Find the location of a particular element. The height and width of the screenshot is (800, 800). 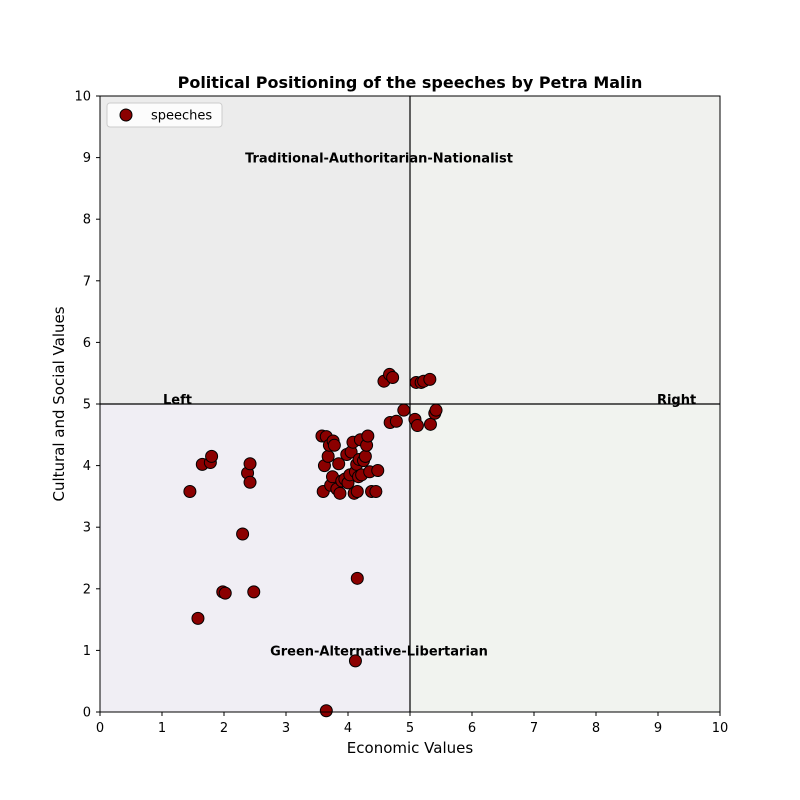

x-tick-label: 10 is located at coordinates (720, 728).